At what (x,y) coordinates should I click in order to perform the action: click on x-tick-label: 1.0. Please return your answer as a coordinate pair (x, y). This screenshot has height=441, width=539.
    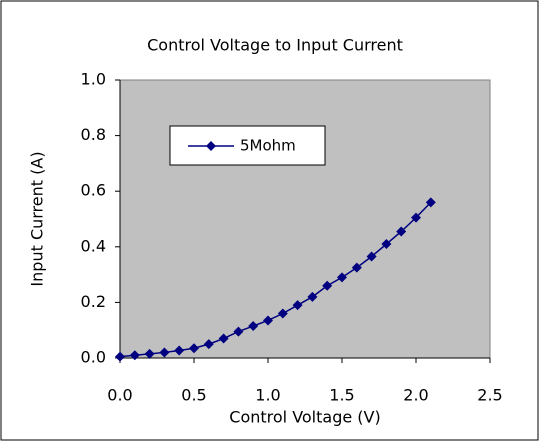
    Looking at the image, I should click on (267, 395).